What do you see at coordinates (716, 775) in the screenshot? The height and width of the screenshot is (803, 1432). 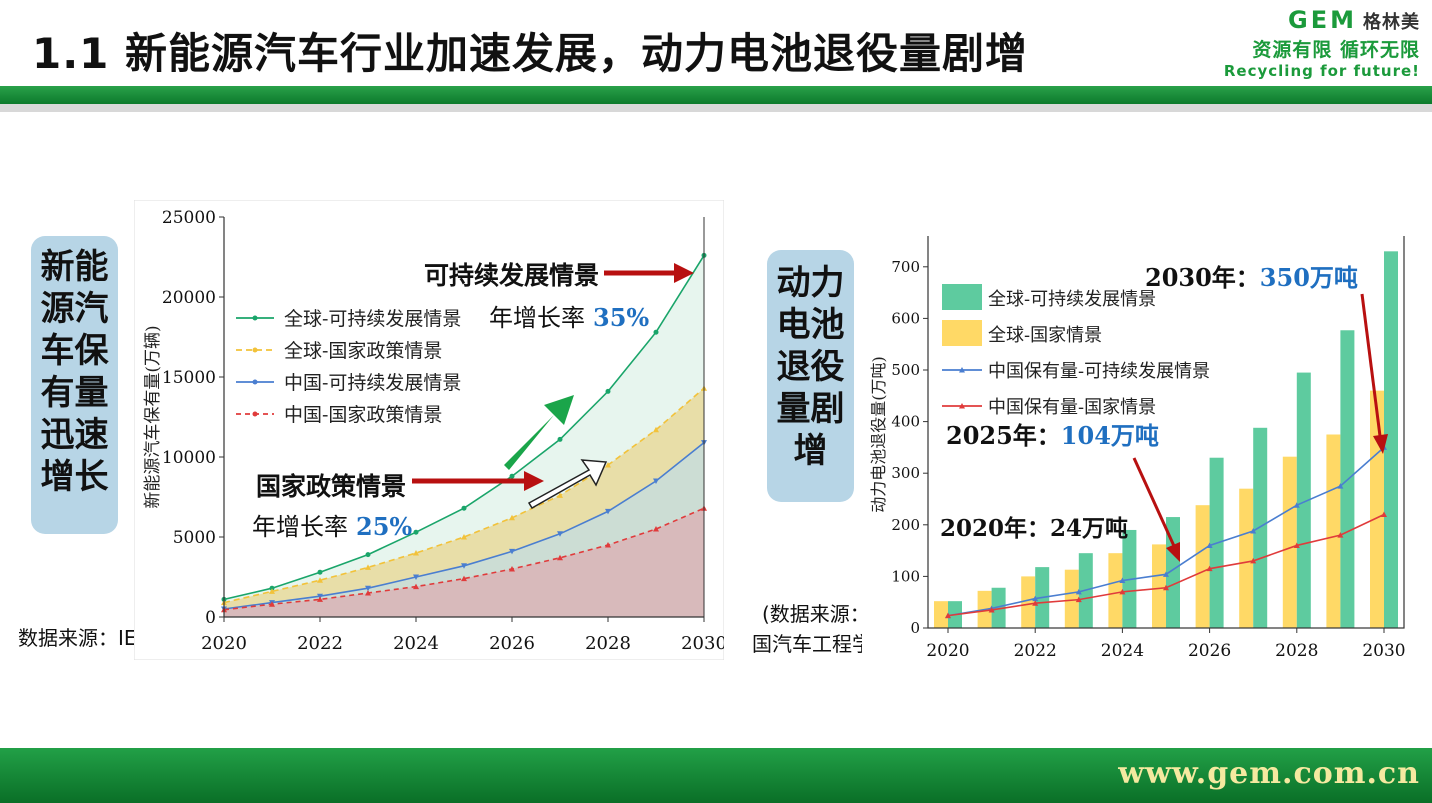 I see `footer-bar: www.gem.com.cn` at bounding box center [716, 775].